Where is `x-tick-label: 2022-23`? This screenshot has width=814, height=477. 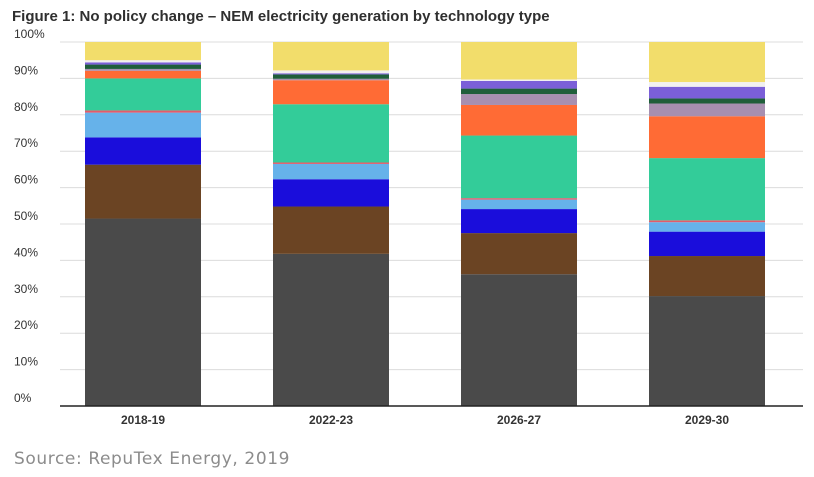 x-tick-label: 2022-23 is located at coordinates (331, 420).